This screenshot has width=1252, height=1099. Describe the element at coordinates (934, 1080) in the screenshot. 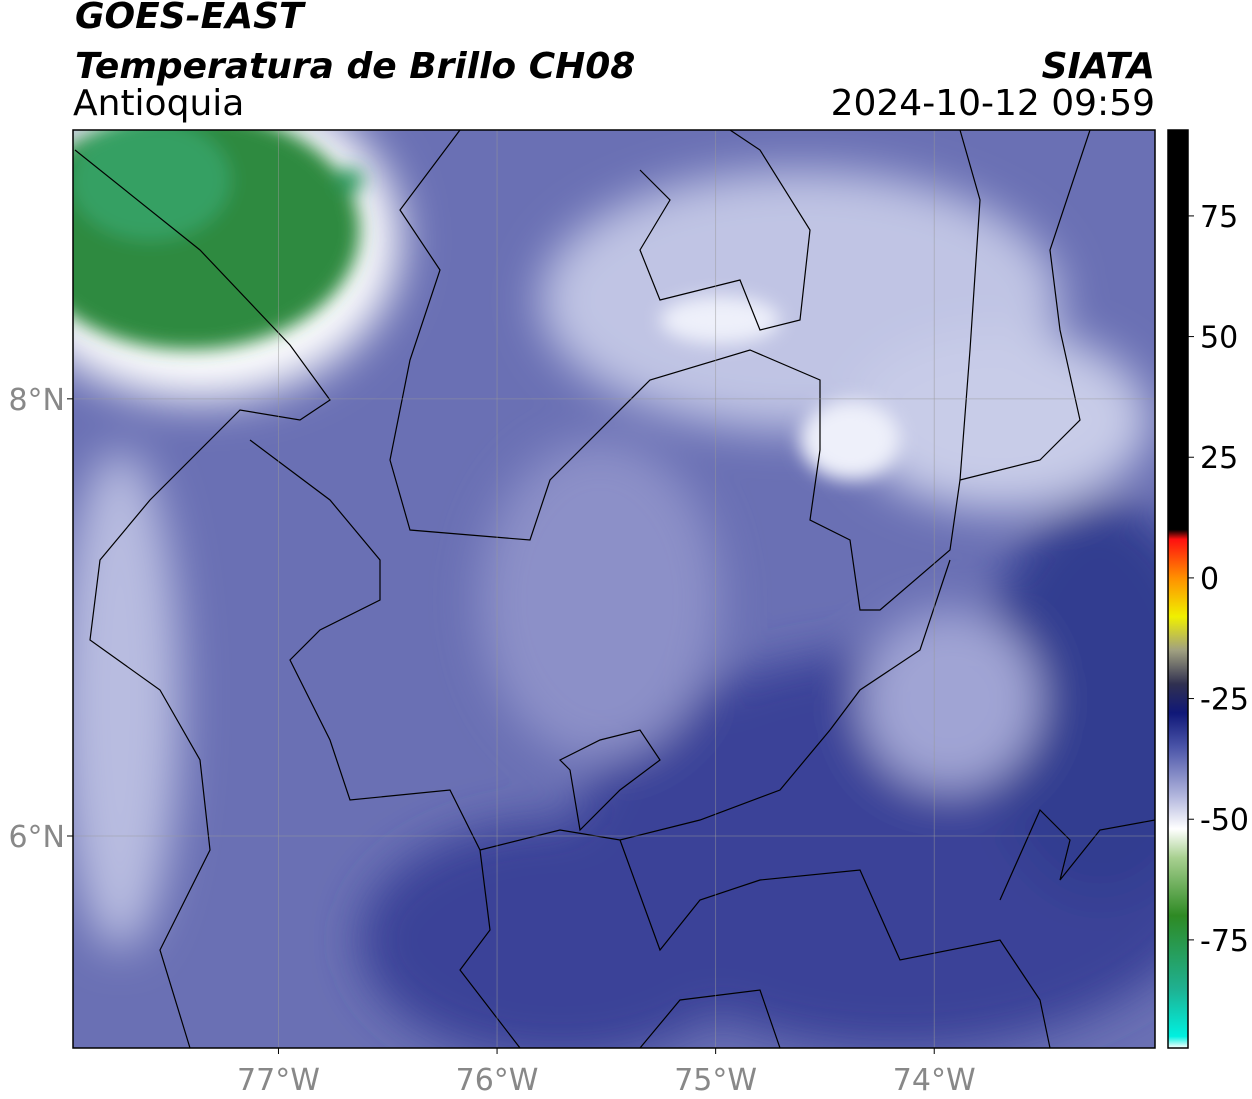

I see `x-tick-label: 74°W` at that location.